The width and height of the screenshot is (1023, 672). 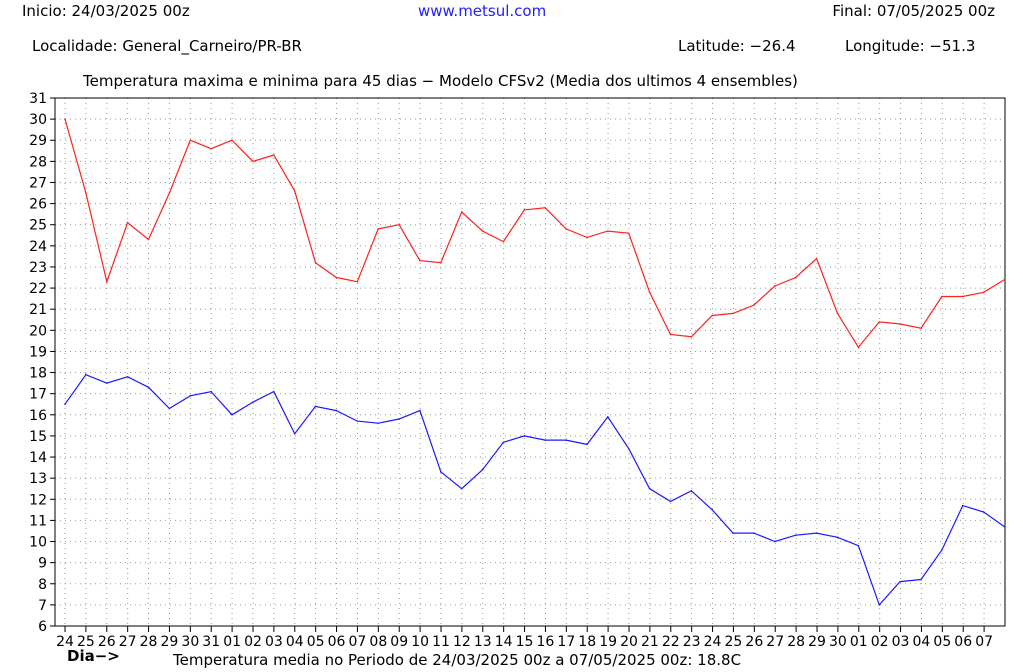 What do you see at coordinates (42, 585) in the screenshot?
I see `y-tick-label: 8` at bounding box center [42, 585].